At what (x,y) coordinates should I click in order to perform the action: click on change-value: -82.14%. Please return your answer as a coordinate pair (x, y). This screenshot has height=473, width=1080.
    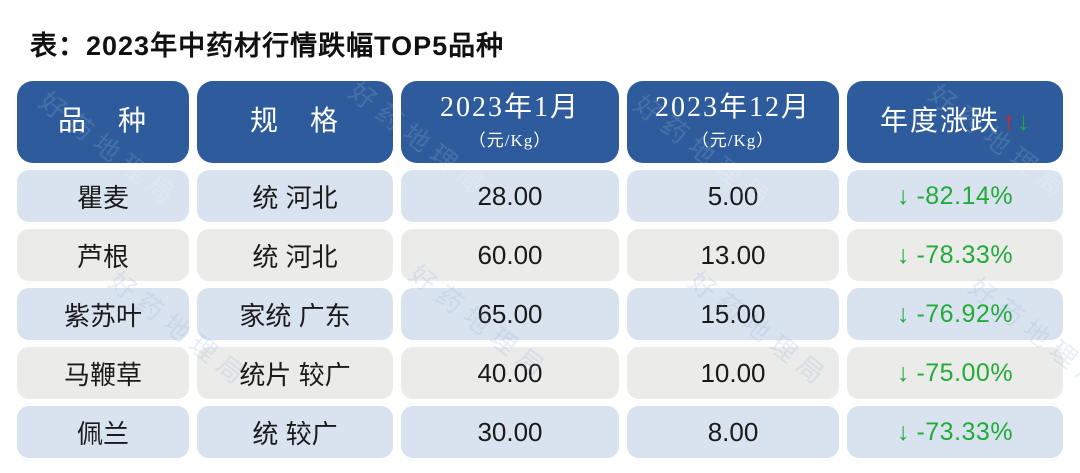
    Looking at the image, I should click on (965, 195).